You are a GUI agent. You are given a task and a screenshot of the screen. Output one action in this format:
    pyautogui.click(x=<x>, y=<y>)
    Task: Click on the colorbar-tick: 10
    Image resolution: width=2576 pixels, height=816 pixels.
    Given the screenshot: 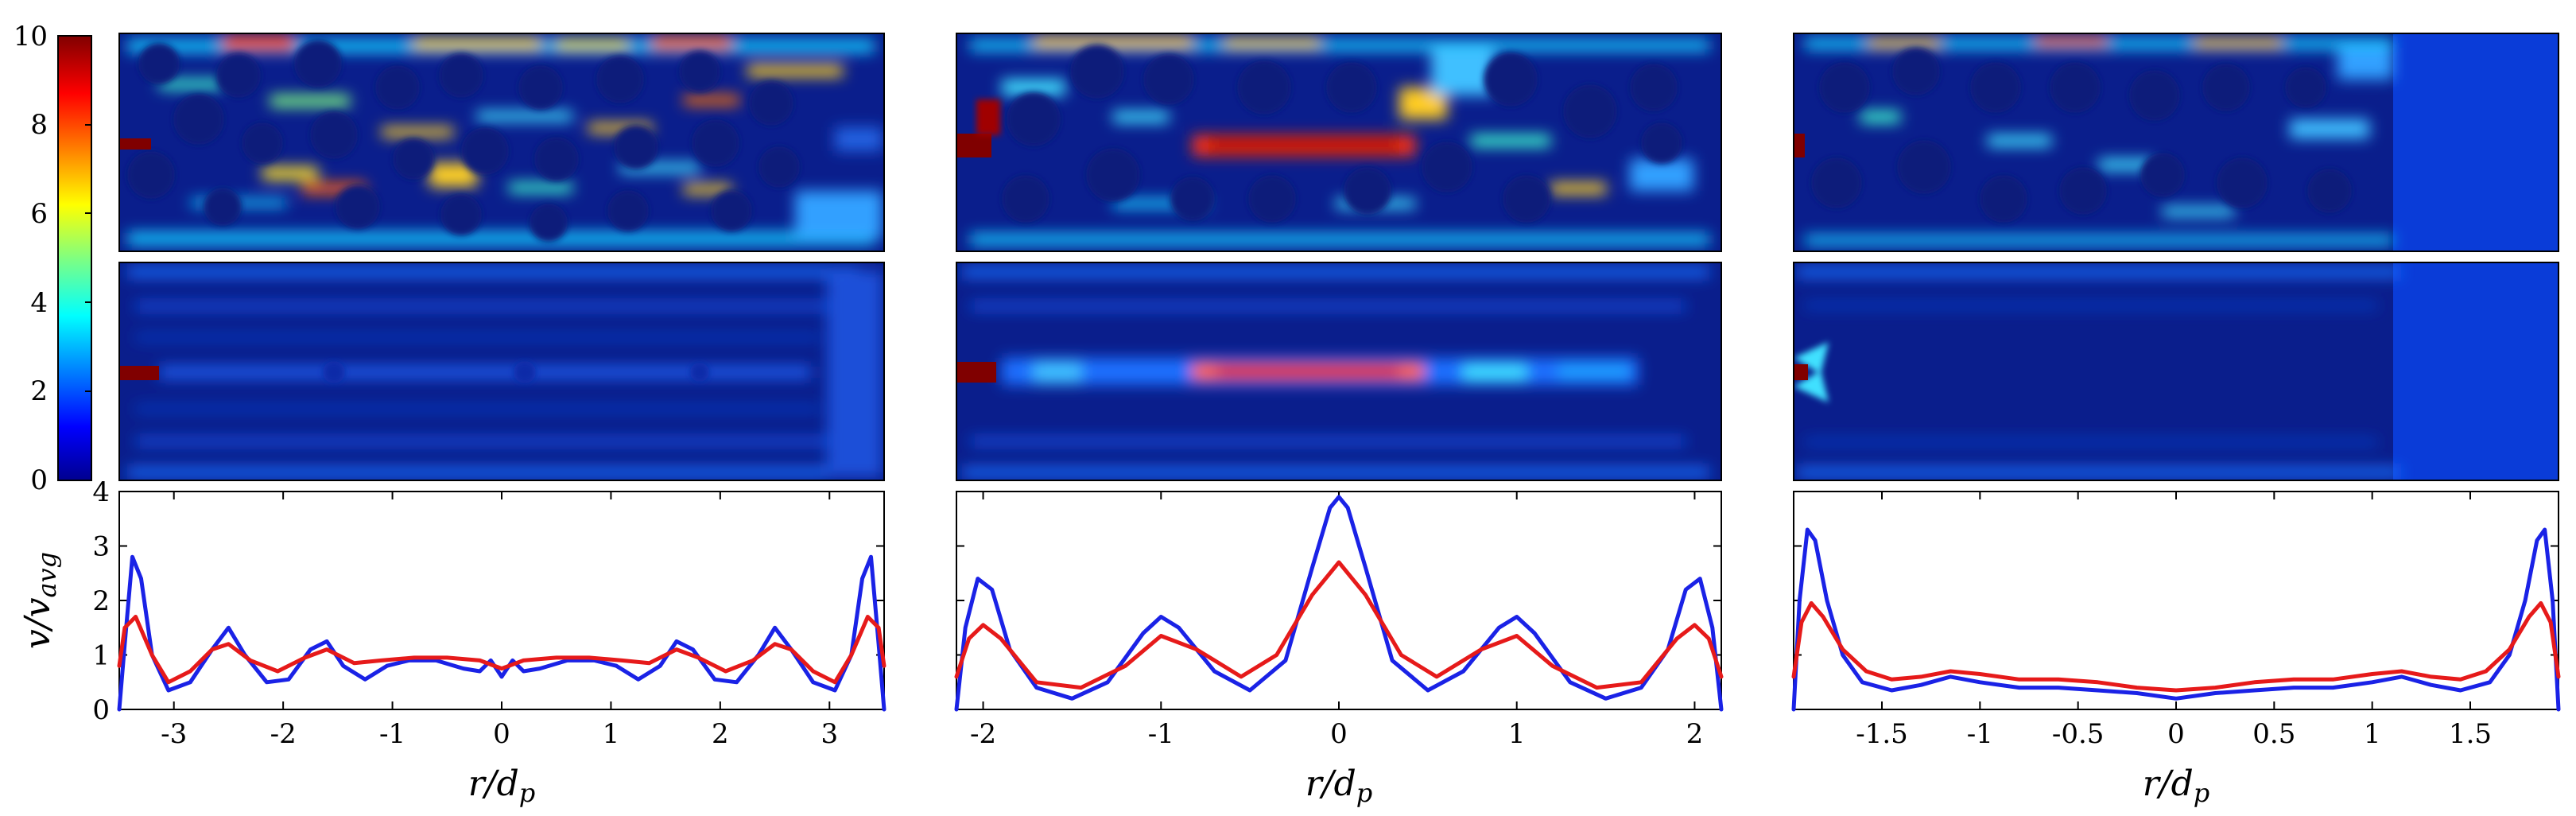 What is the action you would take?
    pyautogui.click(x=31, y=36)
    